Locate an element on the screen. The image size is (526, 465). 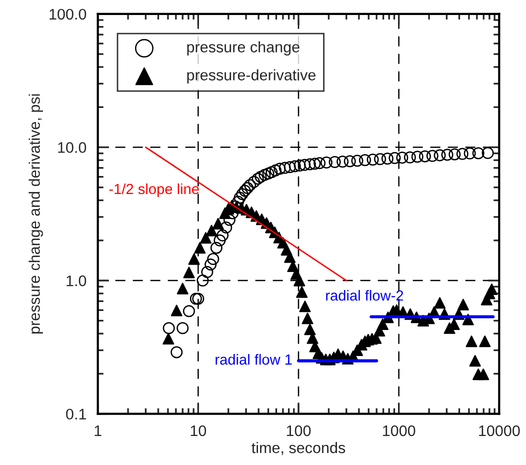
x-axis-title: time, seconds is located at coordinates (299, 449).